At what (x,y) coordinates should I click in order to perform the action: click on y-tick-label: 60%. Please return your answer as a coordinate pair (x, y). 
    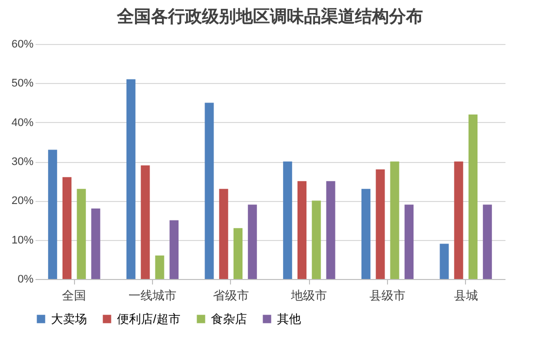
    Looking at the image, I should click on (22, 44).